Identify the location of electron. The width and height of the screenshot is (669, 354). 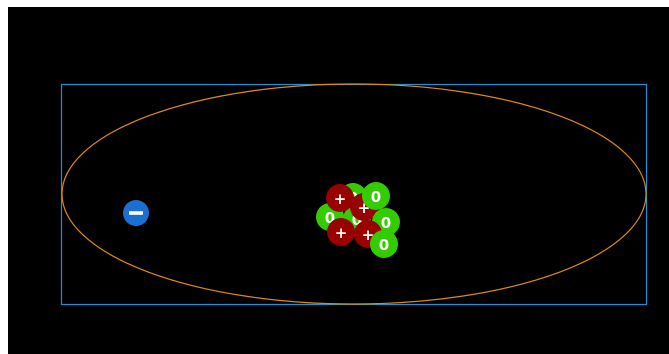
(136, 213).